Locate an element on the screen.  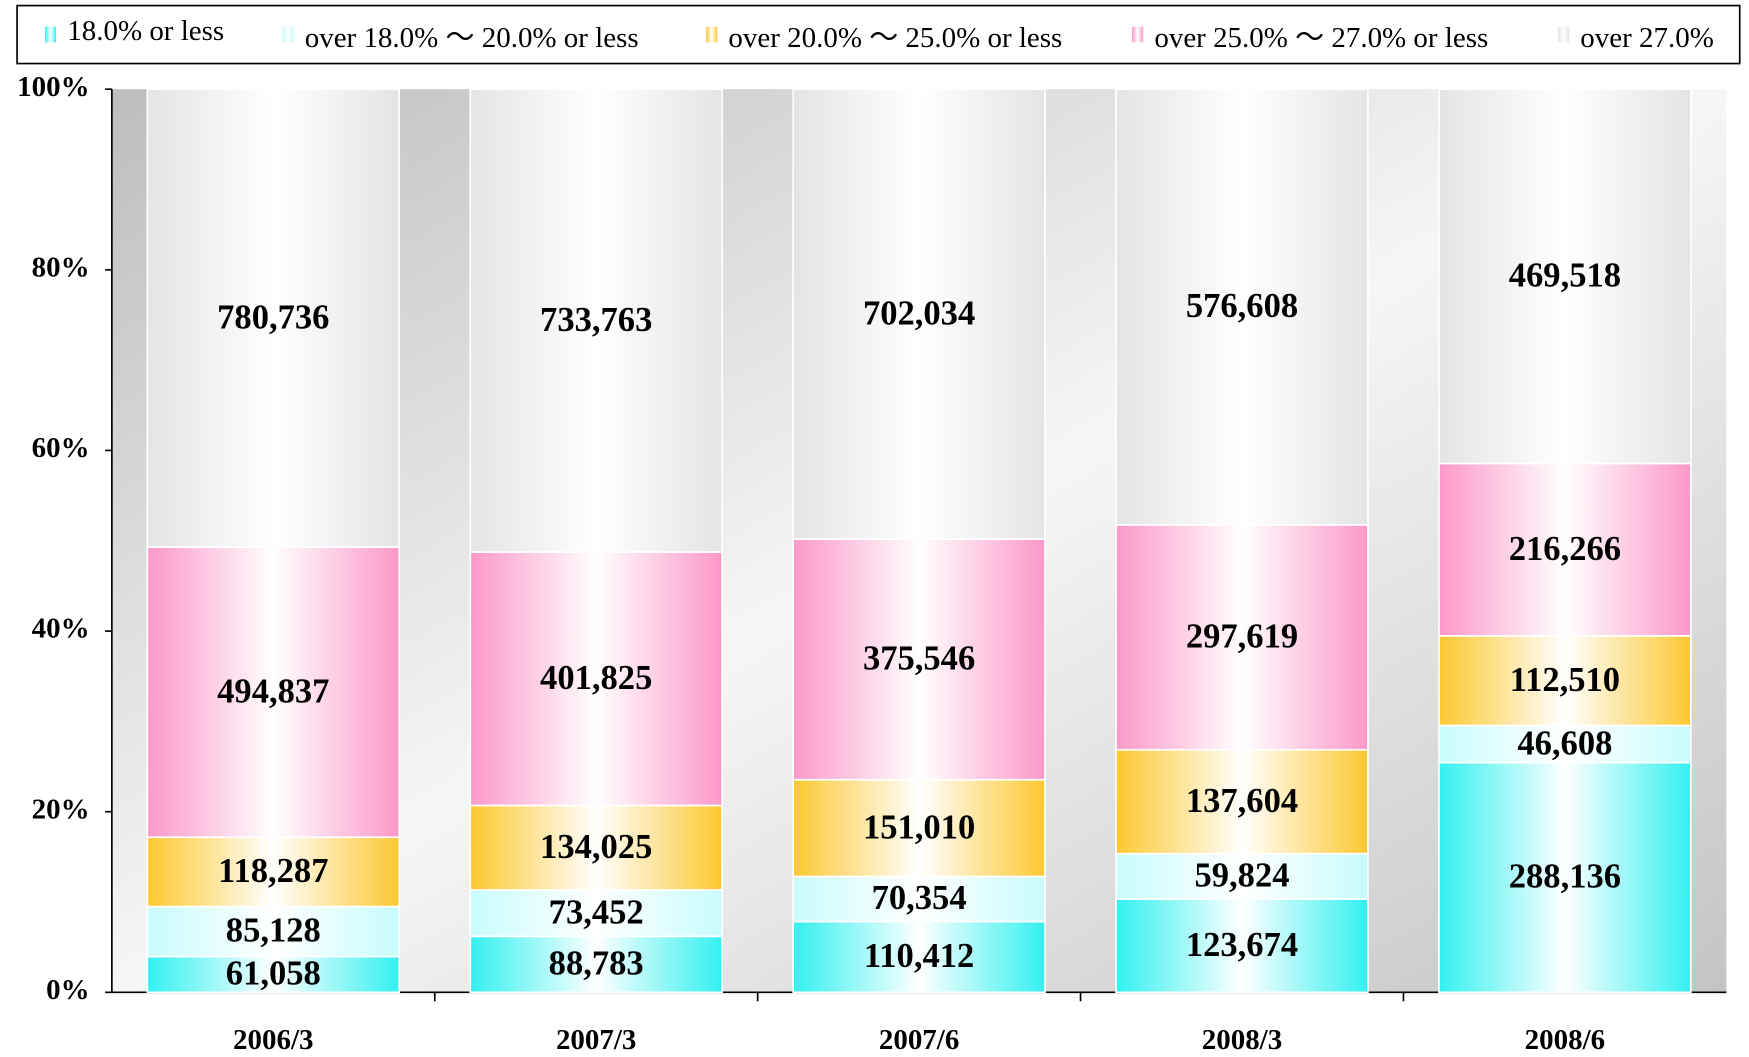
value-label: 151,010 is located at coordinates (919, 827).